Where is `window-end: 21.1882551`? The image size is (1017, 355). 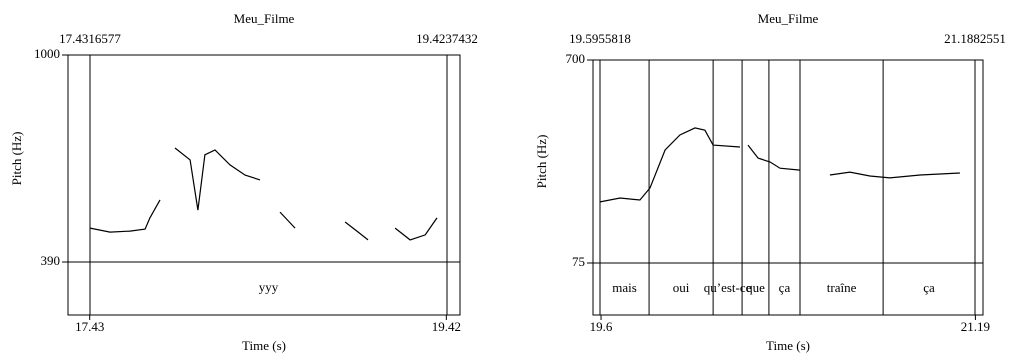 window-end: 21.1882551 is located at coordinates (975, 38).